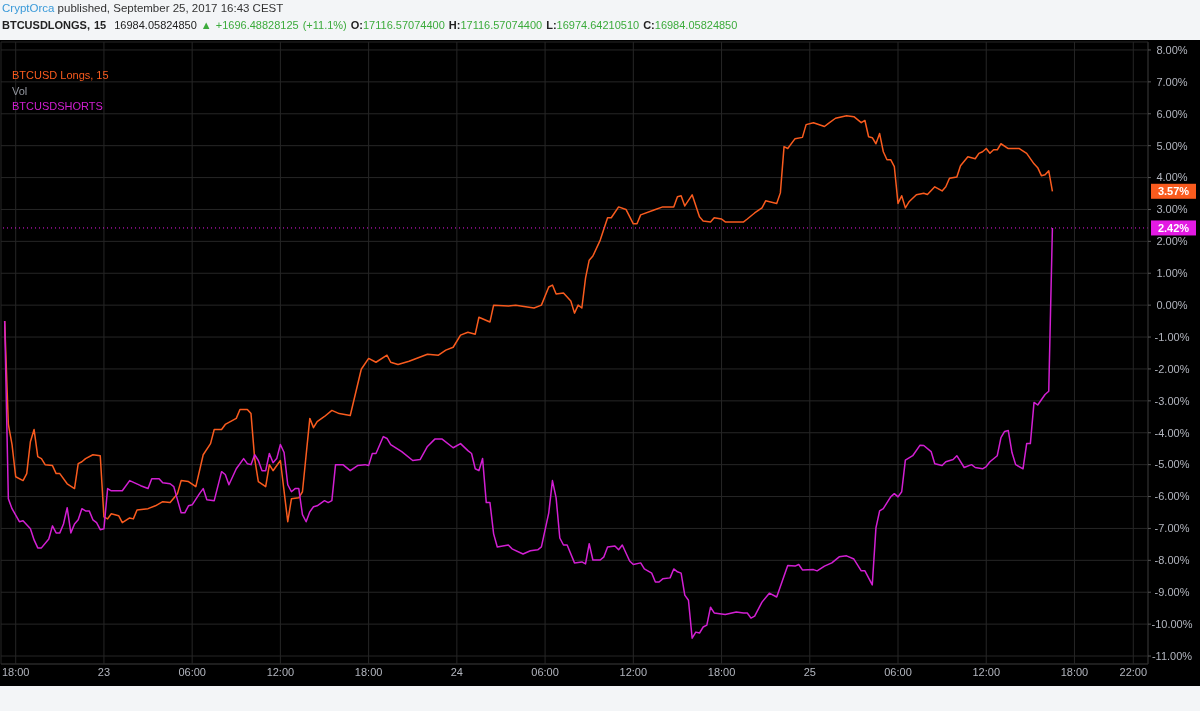  What do you see at coordinates (1172, 655) in the screenshot?
I see `y-tick-label: -11.00%` at bounding box center [1172, 655].